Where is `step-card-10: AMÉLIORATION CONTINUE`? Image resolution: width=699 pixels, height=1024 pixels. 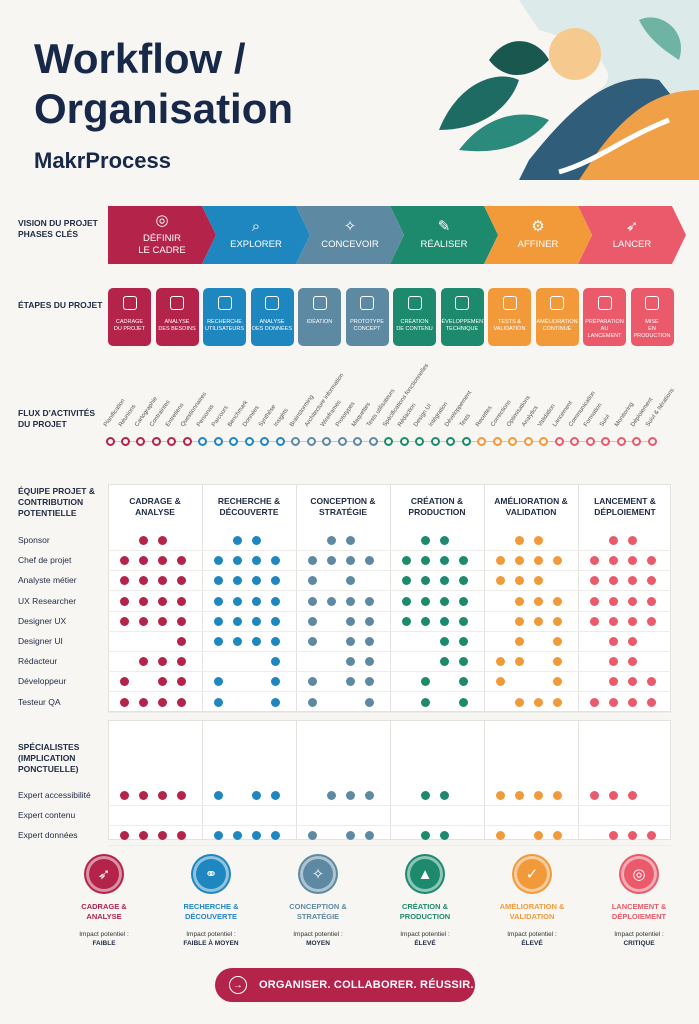
step-card-10: AMÉLIORATION CONTINUE is located at coordinates (557, 317).